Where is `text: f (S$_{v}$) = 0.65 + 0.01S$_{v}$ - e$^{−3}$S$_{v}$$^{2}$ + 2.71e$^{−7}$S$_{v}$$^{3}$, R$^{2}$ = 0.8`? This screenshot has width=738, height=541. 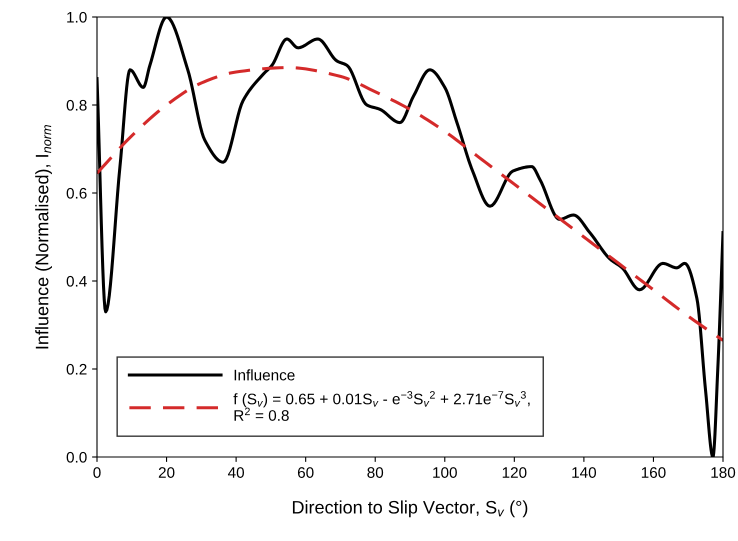
text: f (S$_{v}$) = 0.65 + 0.01S$_{v}$ - e$^{−3}$S$_{v}$$^{2}$ + 2.71e$^{−7}$S$_{v}$$^{3}$, R$^{2}$ = 0.8 is located at coordinates (381, 406).